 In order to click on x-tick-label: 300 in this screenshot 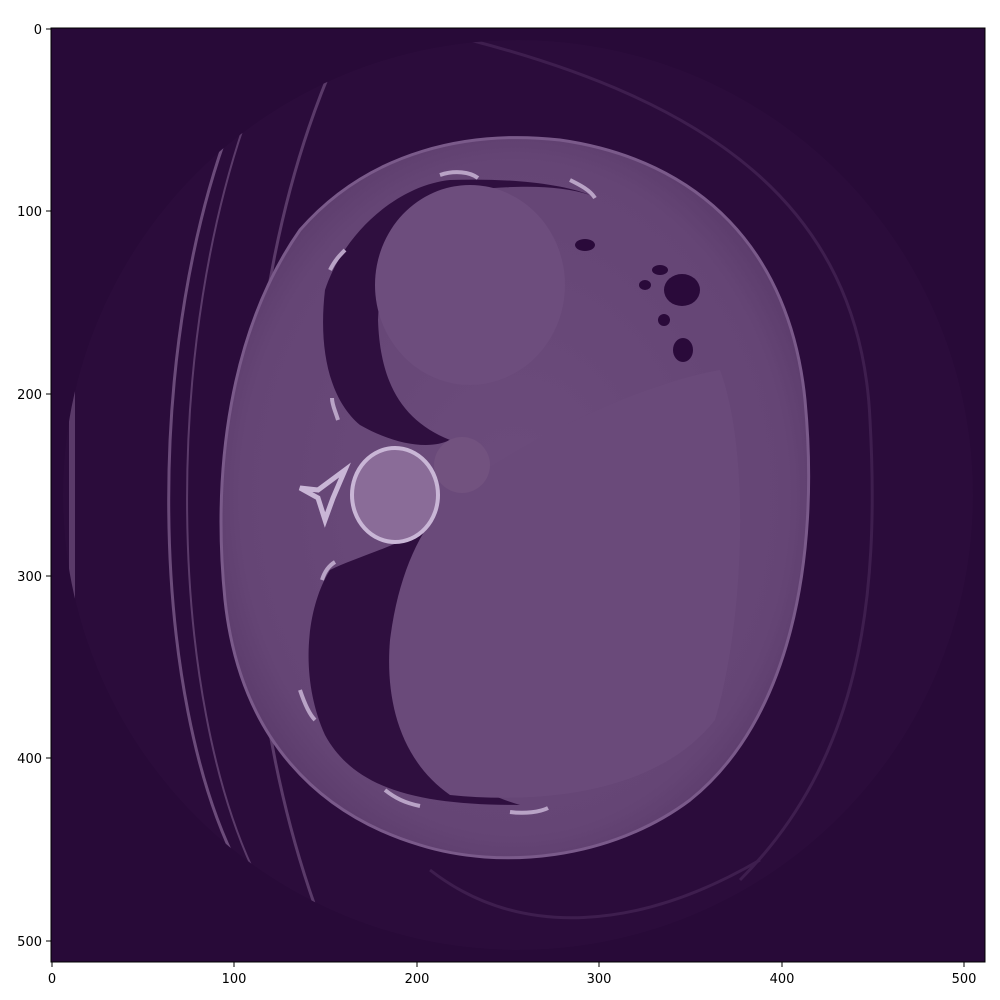, I will do `click(599, 979)`.